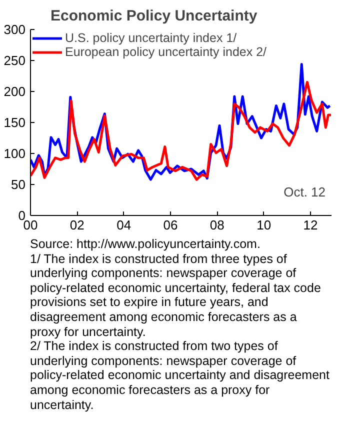  What do you see at coordinates (310, 225) in the screenshot?
I see `x-tick-label: 12` at bounding box center [310, 225].